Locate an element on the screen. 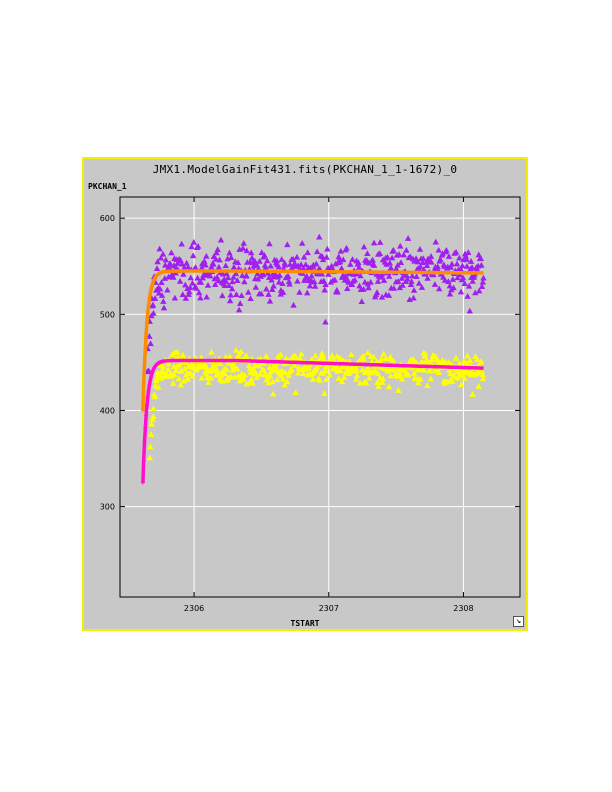 This screenshot has height=792, width=612. y-tick-label: 600 is located at coordinates (107, 218).